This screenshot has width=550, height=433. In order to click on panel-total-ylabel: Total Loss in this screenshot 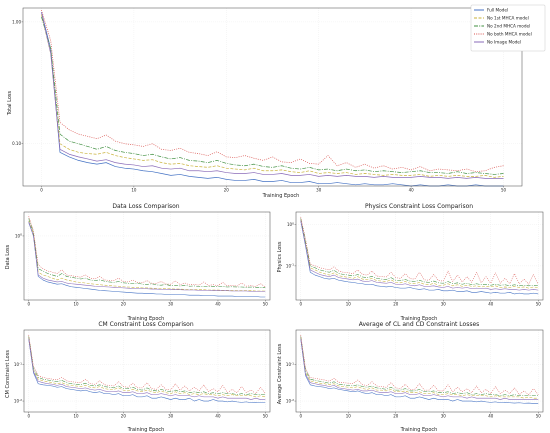, I will do `click(10, 103)`.